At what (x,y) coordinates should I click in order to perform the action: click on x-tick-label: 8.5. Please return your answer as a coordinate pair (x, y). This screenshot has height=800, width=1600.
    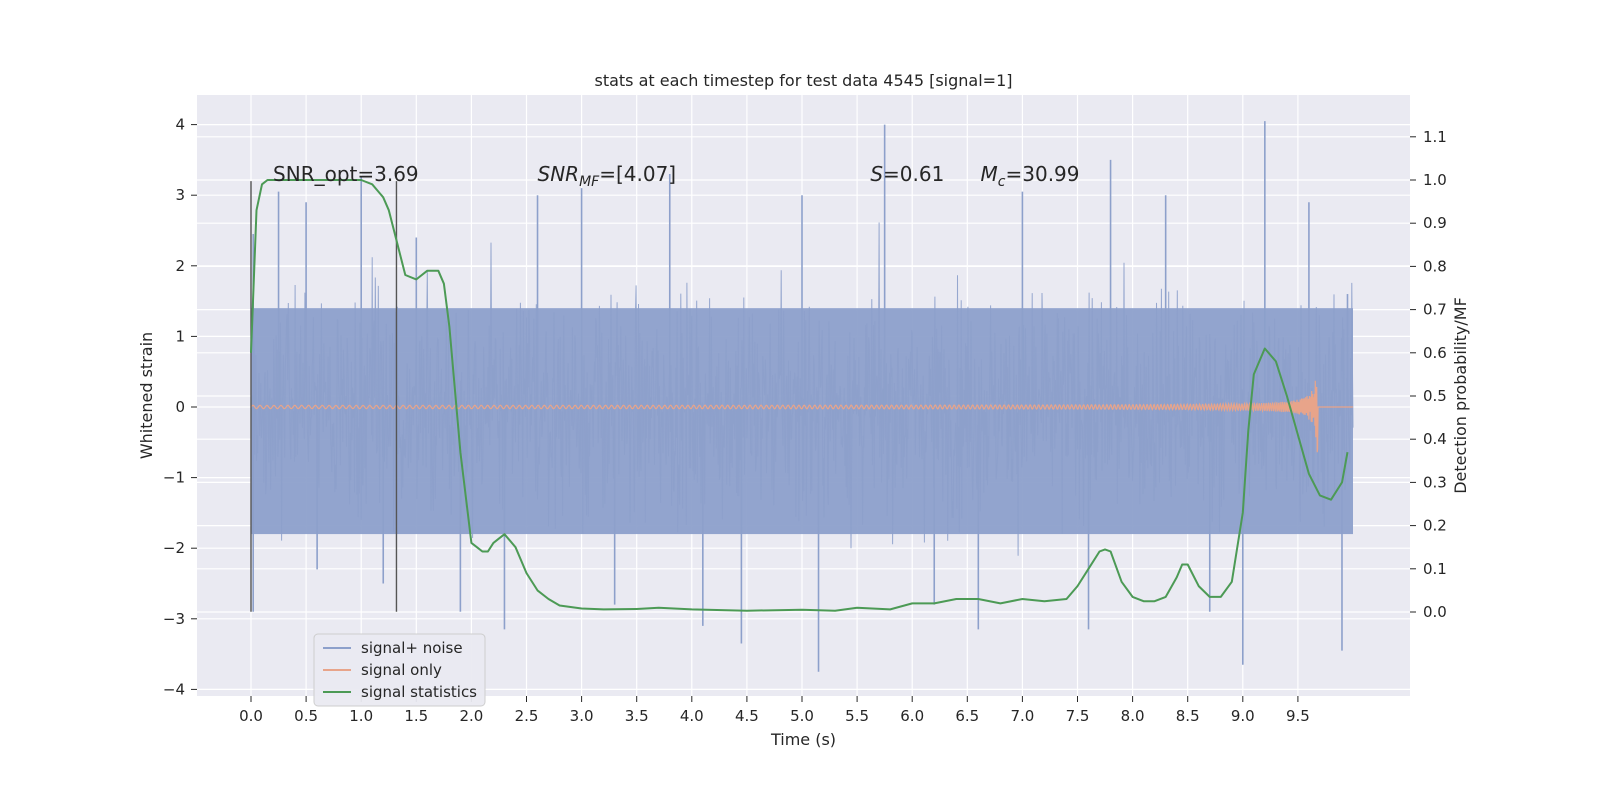
    Looking at the image, I should click on (1188, 716).